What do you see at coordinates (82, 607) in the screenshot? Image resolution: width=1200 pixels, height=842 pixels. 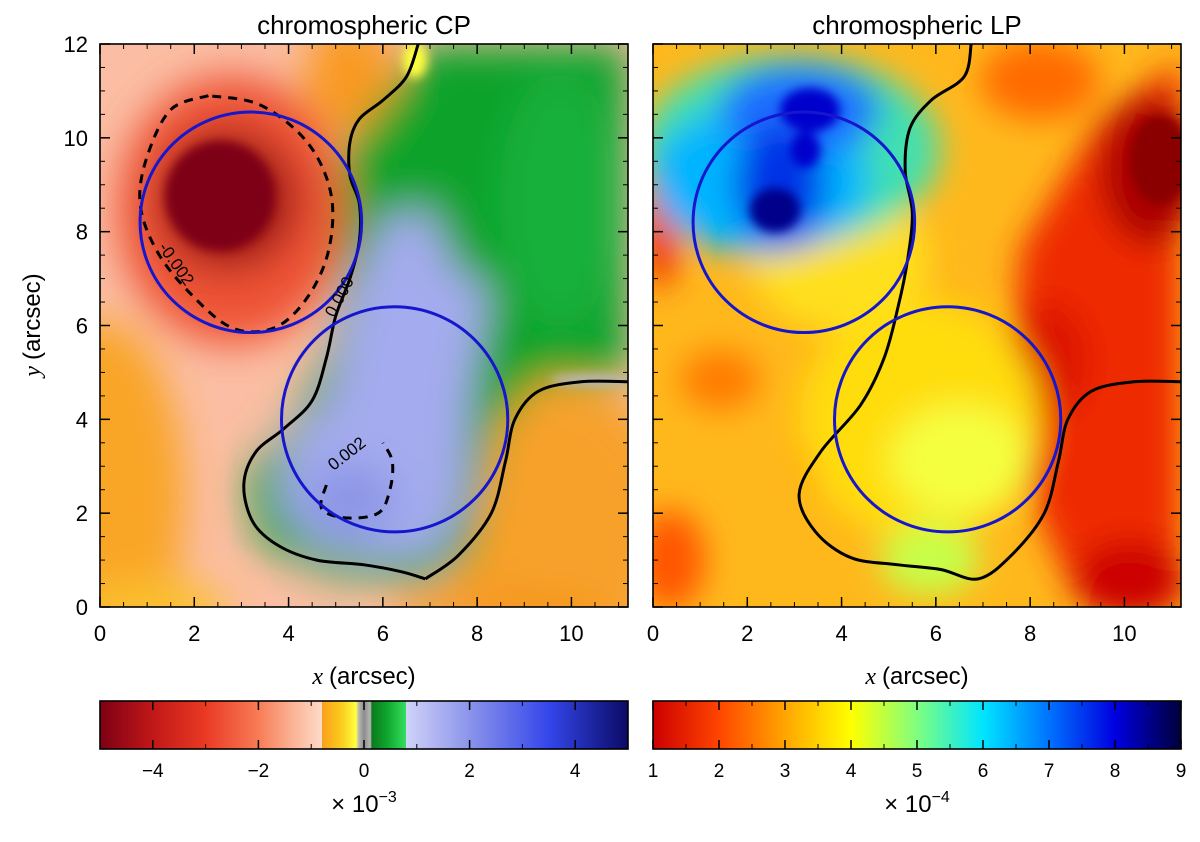 I see `y-tick-label: 0` at bounding box center [82, 607].